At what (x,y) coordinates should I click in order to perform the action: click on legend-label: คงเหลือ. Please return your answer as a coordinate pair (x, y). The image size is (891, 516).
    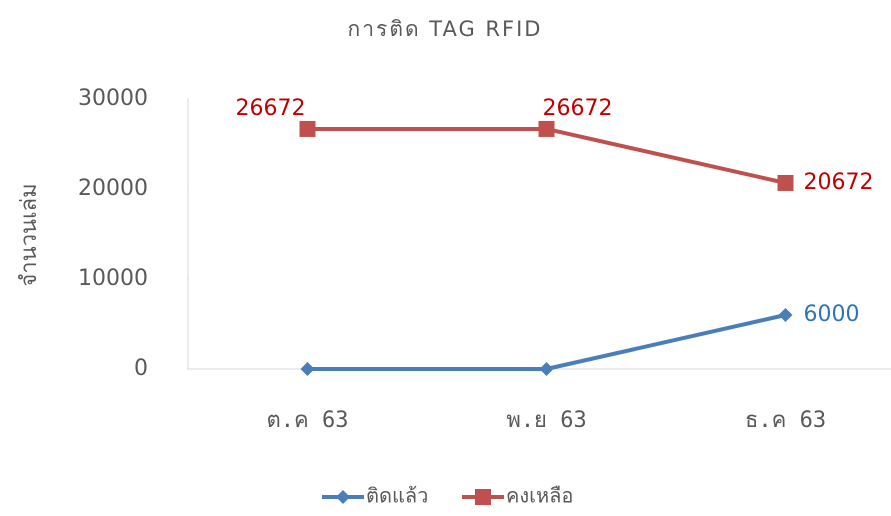
    Looking at the image, I should click on (539, 496).